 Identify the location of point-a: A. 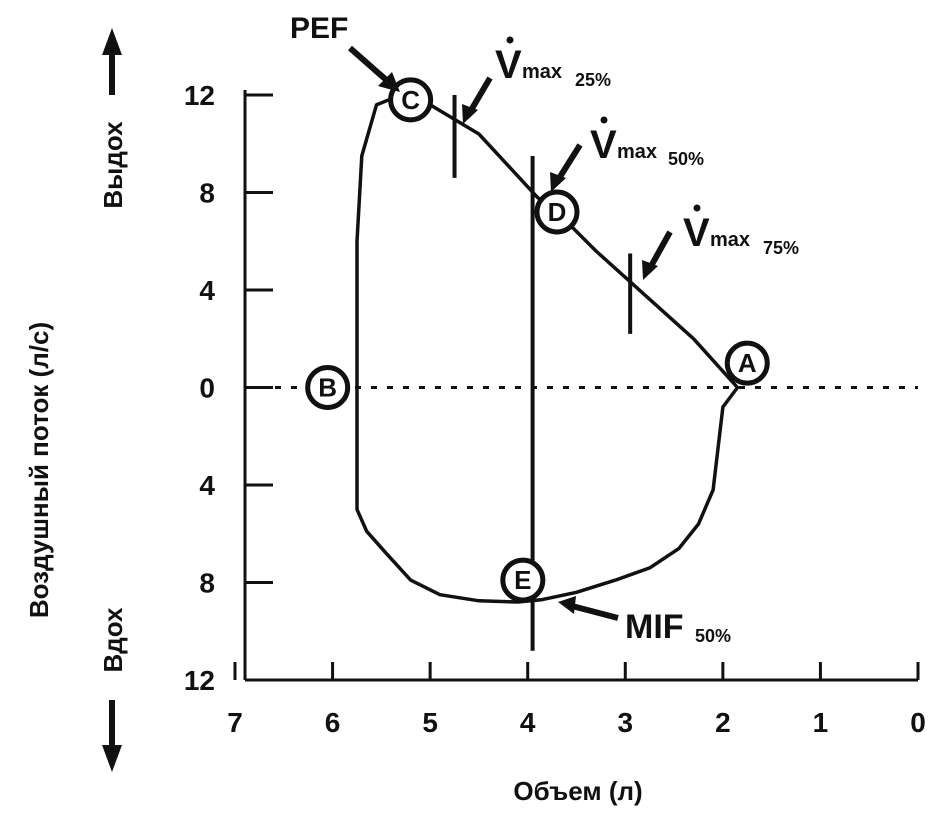
(747, 363).